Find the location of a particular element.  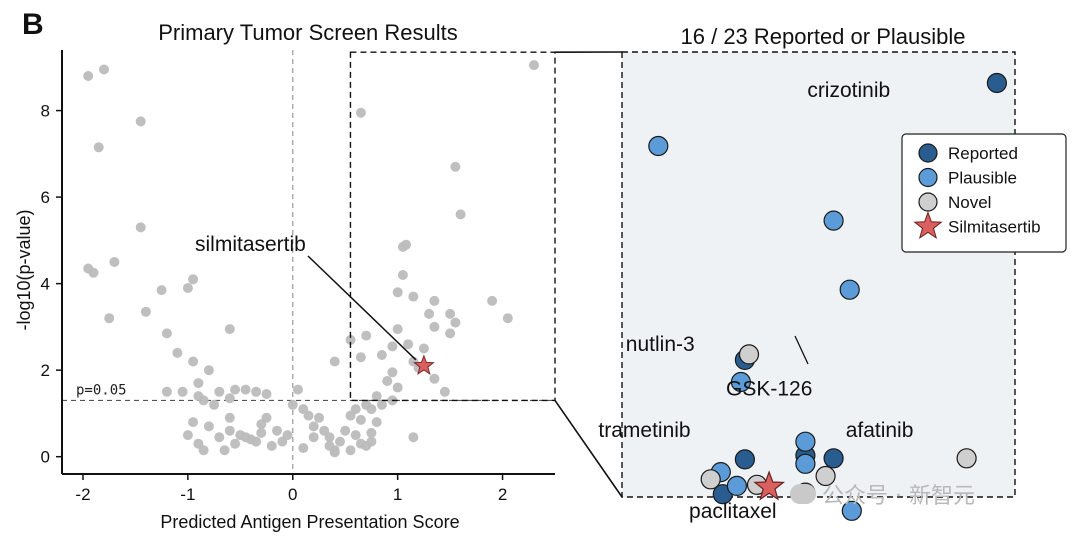

label-leader-lines is located at coordinates (801, 350).